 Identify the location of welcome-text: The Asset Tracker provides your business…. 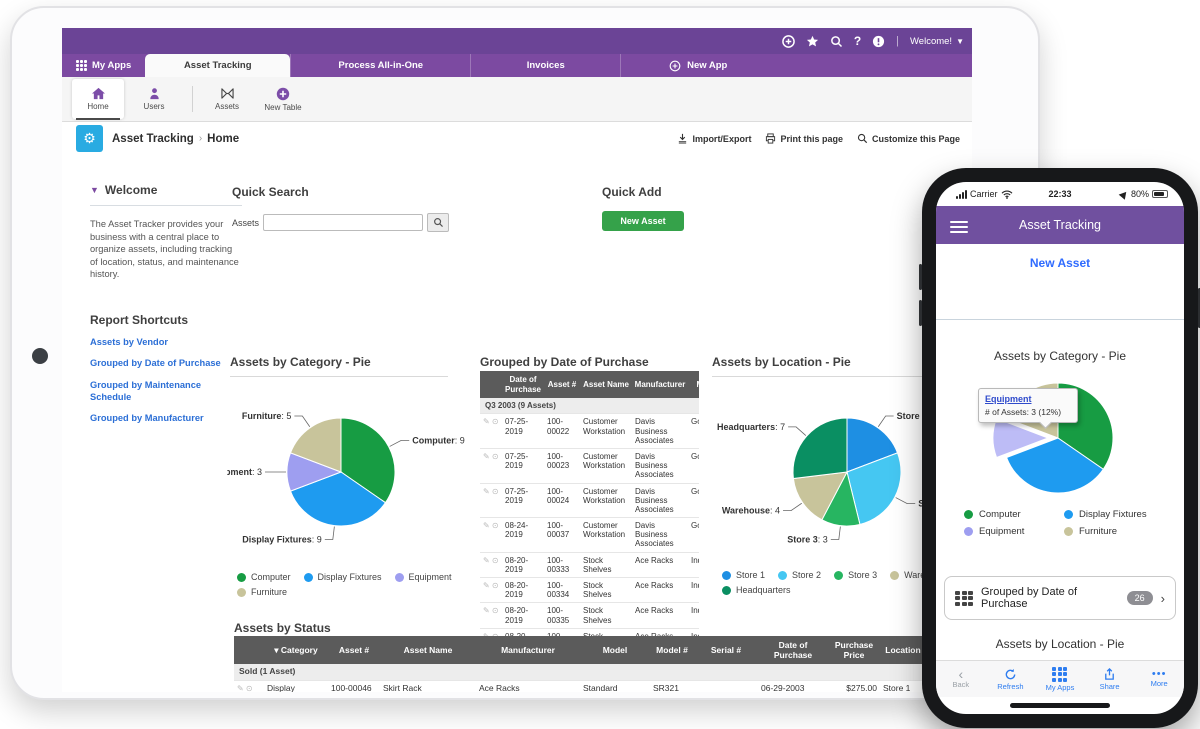
(164, 249).